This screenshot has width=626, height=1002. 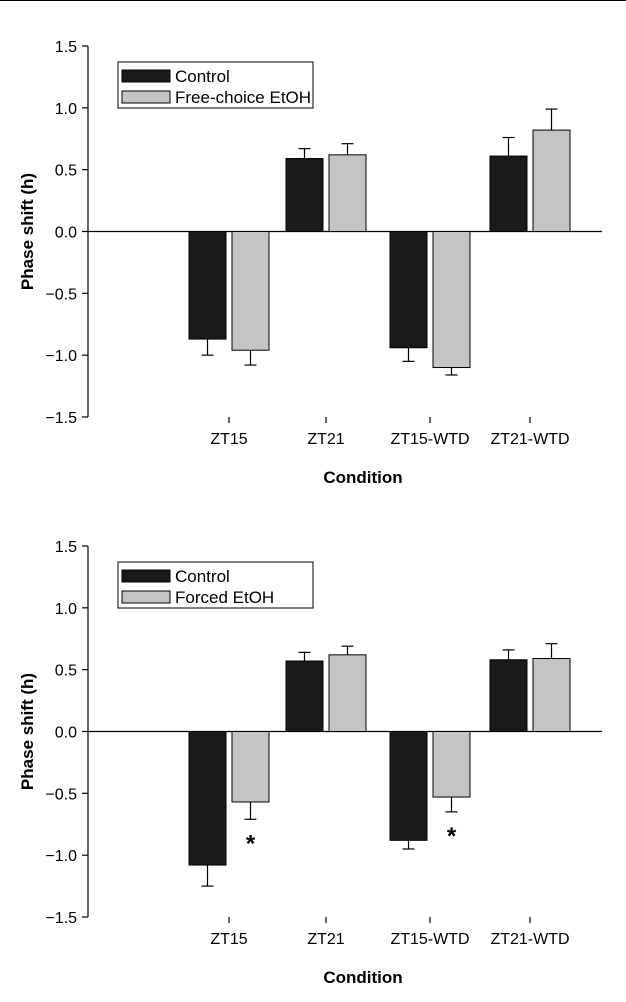 I want to click on top-rule, so click(x=313, y=0).